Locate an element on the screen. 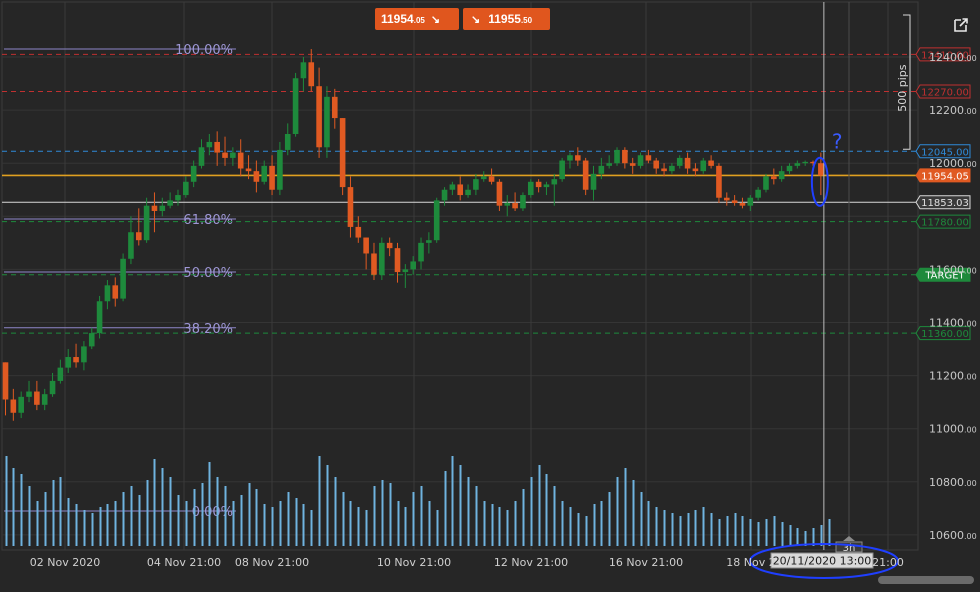 The image size is (980, 592). y-tick-label: 11600.00 is located at coordinates (953, 269).